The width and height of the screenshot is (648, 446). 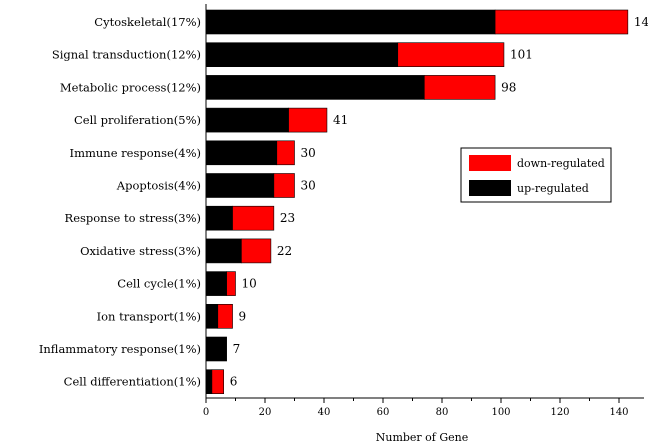 I want to click on category-label-cell-proliferation: Cell proliferation(5%), so click(x=137, y=120).